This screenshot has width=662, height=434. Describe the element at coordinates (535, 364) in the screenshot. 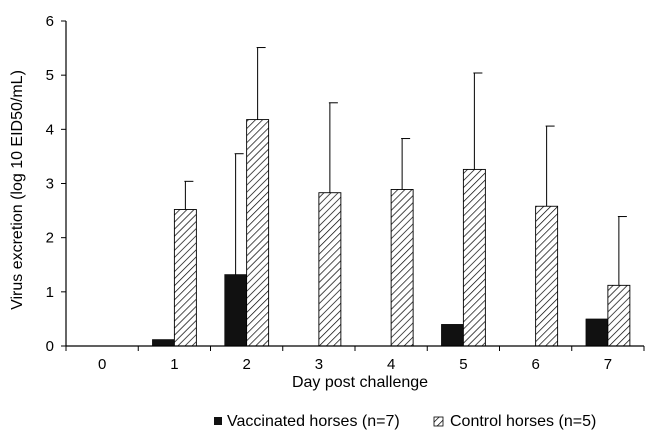

I see `x-tick-label: 6` at that location.